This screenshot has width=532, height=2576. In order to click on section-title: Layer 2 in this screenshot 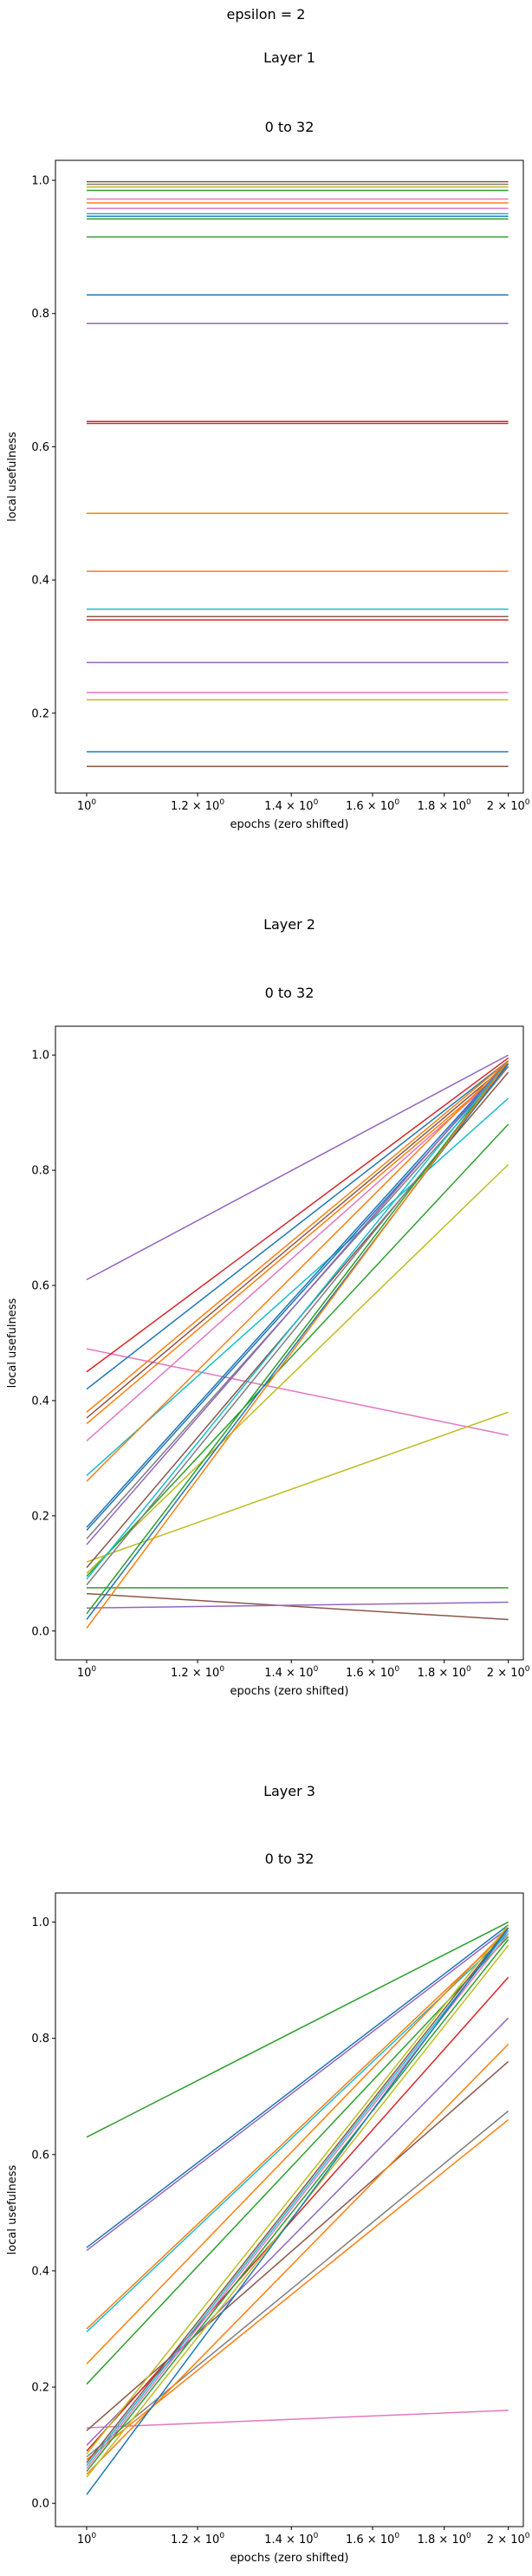, I will do `click(289, 925)`.